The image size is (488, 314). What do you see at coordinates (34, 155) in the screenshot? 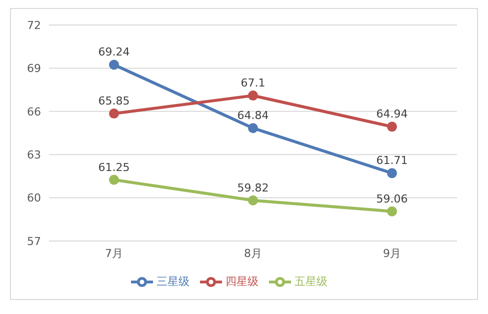
I see `y-tick-label: 63` at bounding box center [34, 155].